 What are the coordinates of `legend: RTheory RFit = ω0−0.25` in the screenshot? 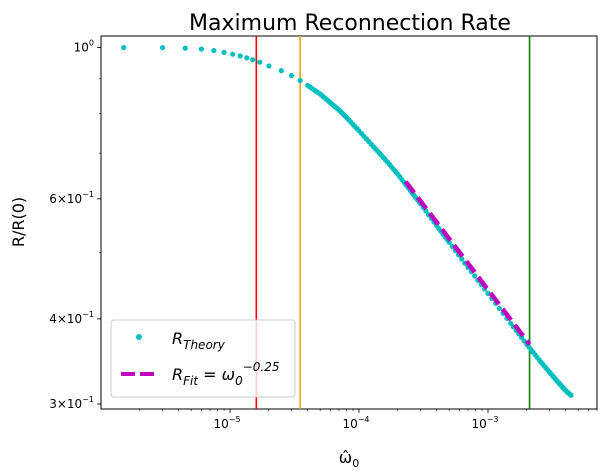 It's located at (203, 358).